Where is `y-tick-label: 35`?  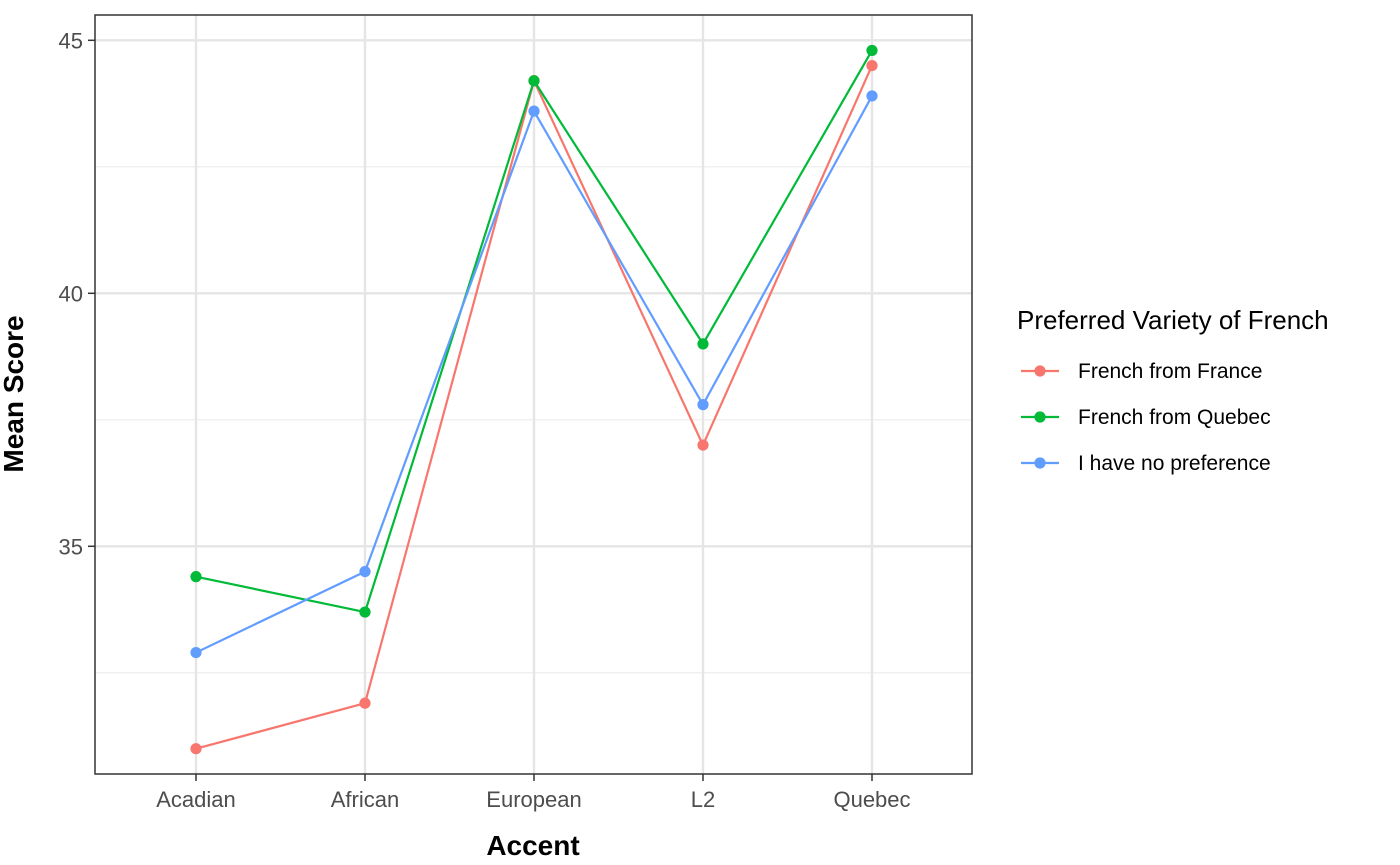 y-tick-label: 35 is located at coordinates (71, 546).